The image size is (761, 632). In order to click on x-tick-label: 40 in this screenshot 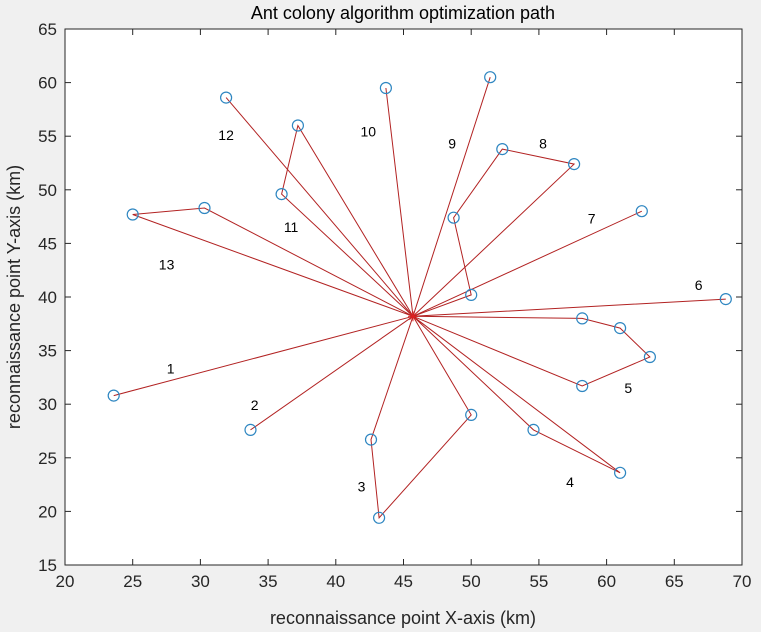, I will do `click(335, 581)`.